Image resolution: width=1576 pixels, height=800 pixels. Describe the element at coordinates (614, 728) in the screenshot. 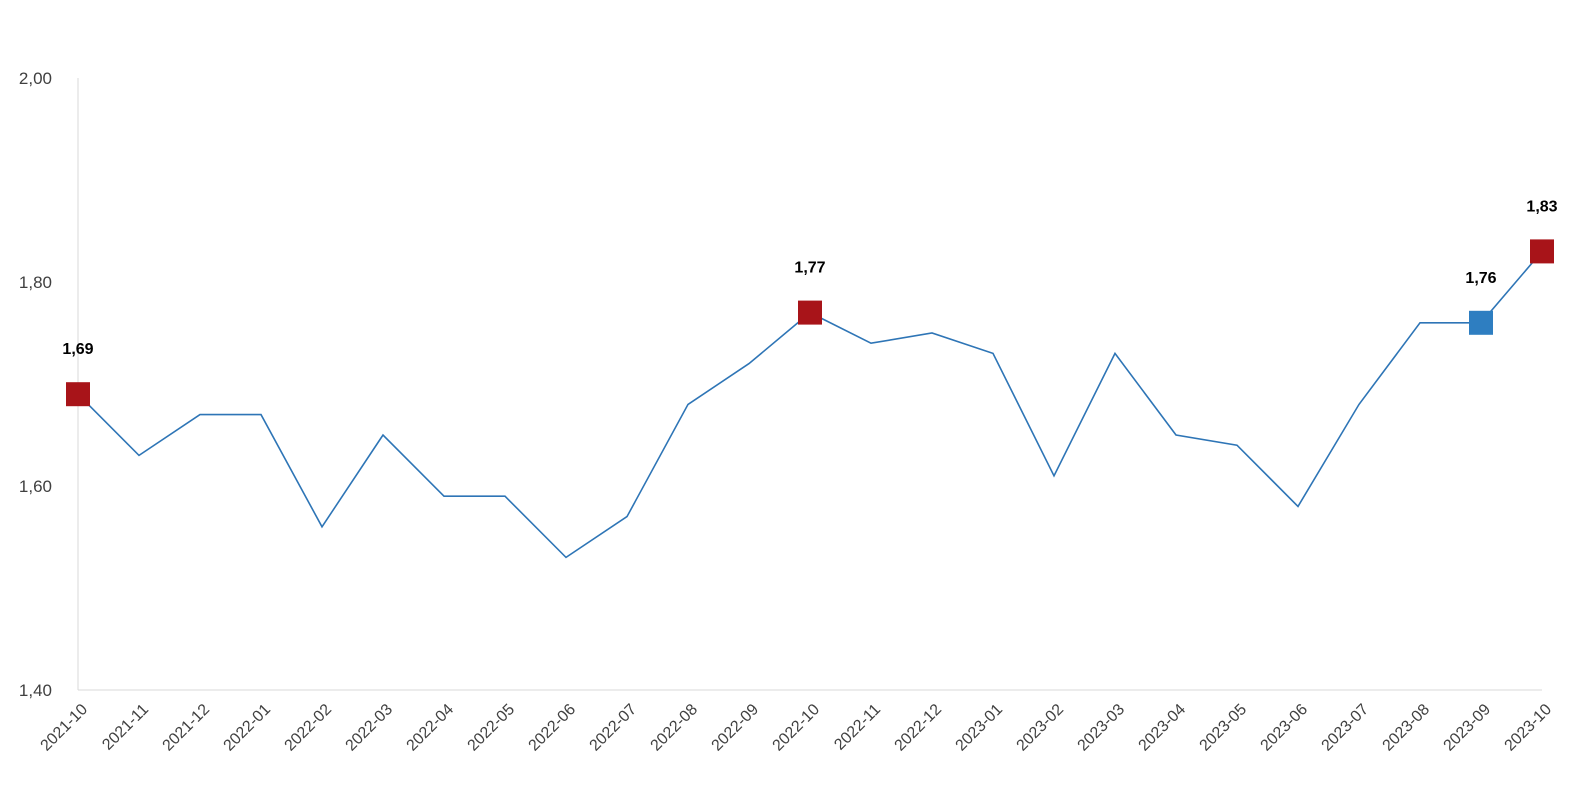

I see `x-tick-label: 2022-07` at that location.